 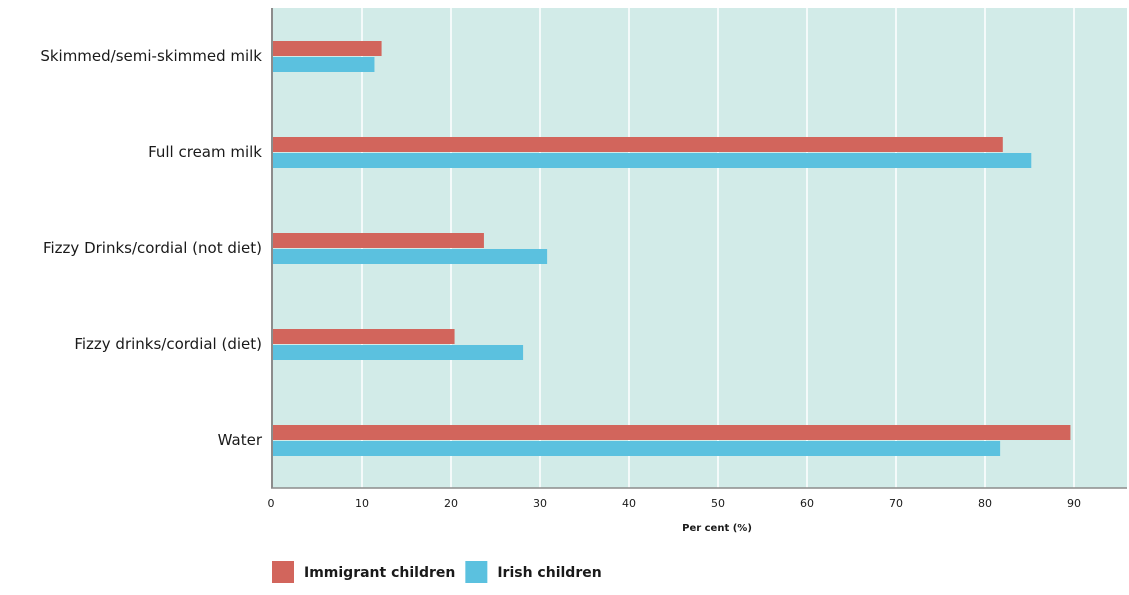 What do you see at coordinates (451, 503) in the screenshot?
I see `x-tick-label: 20` at bounding box center [451, 503].